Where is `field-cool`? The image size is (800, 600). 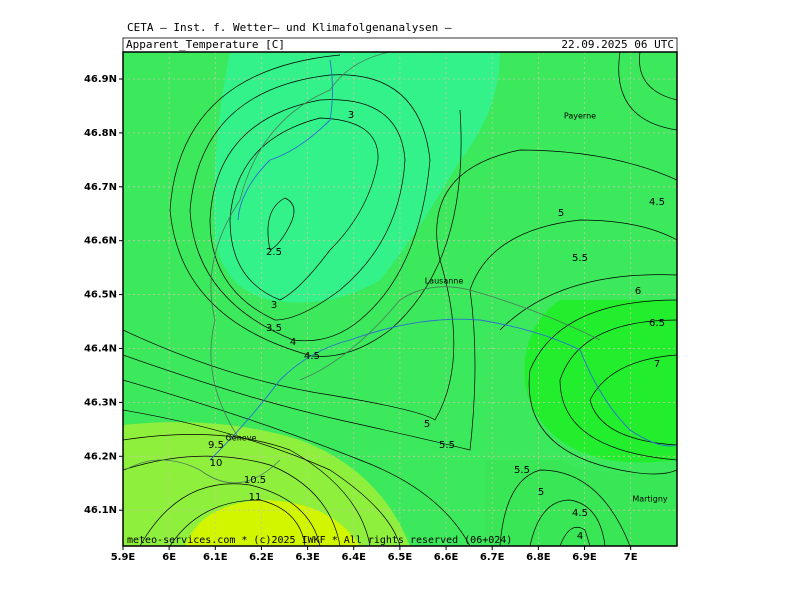
field-cool is located at coordinates (357, 177).